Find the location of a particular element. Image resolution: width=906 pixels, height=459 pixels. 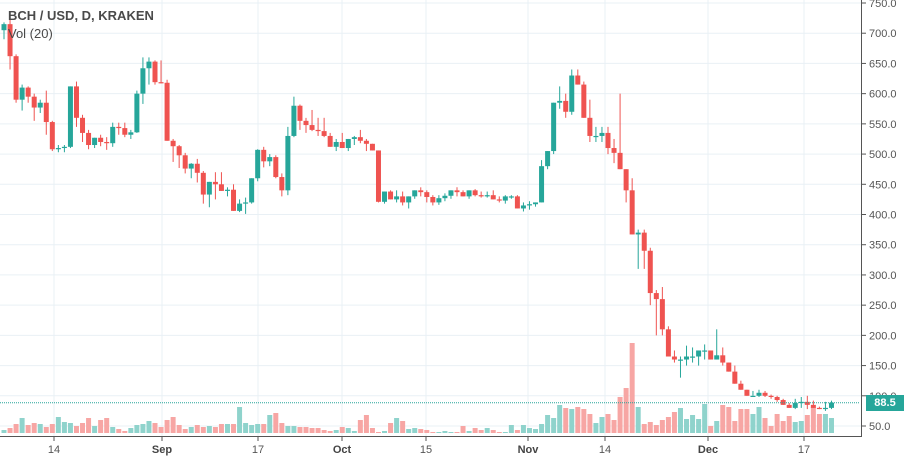

time-axis: 14 Sep 17 Oct 15 Nov 14 Dec 17 is located at coordinates (429, 446).